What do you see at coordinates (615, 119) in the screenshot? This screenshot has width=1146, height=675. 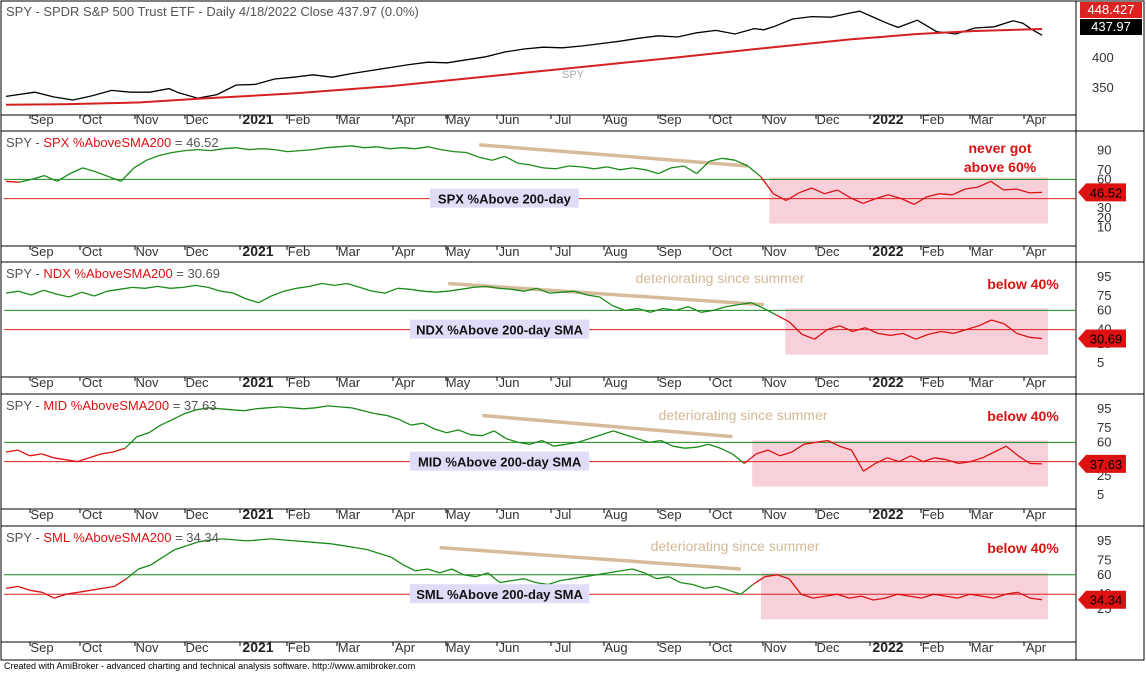 I see `x-tick-label: Aug` at bounding box center [615, 119].